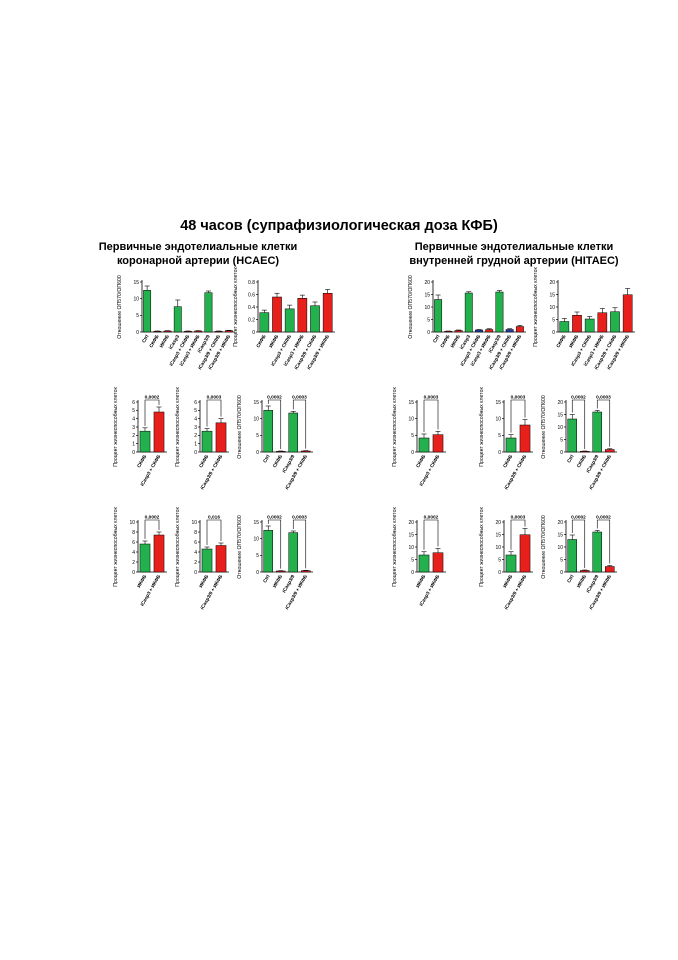 Image resolution: width=678 pixels, height=960 pixels. Describe the element at coordinates (251, 308) in the screenshot. I see `y-tick-label: 0.4` at that location.